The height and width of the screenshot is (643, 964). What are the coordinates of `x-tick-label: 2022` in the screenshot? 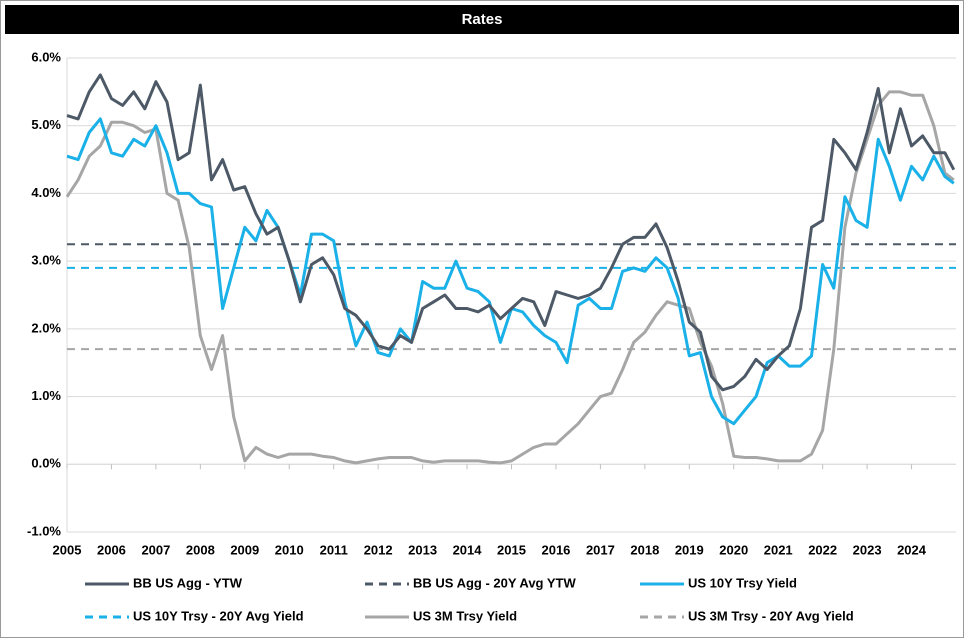 It's located at (822, 549).